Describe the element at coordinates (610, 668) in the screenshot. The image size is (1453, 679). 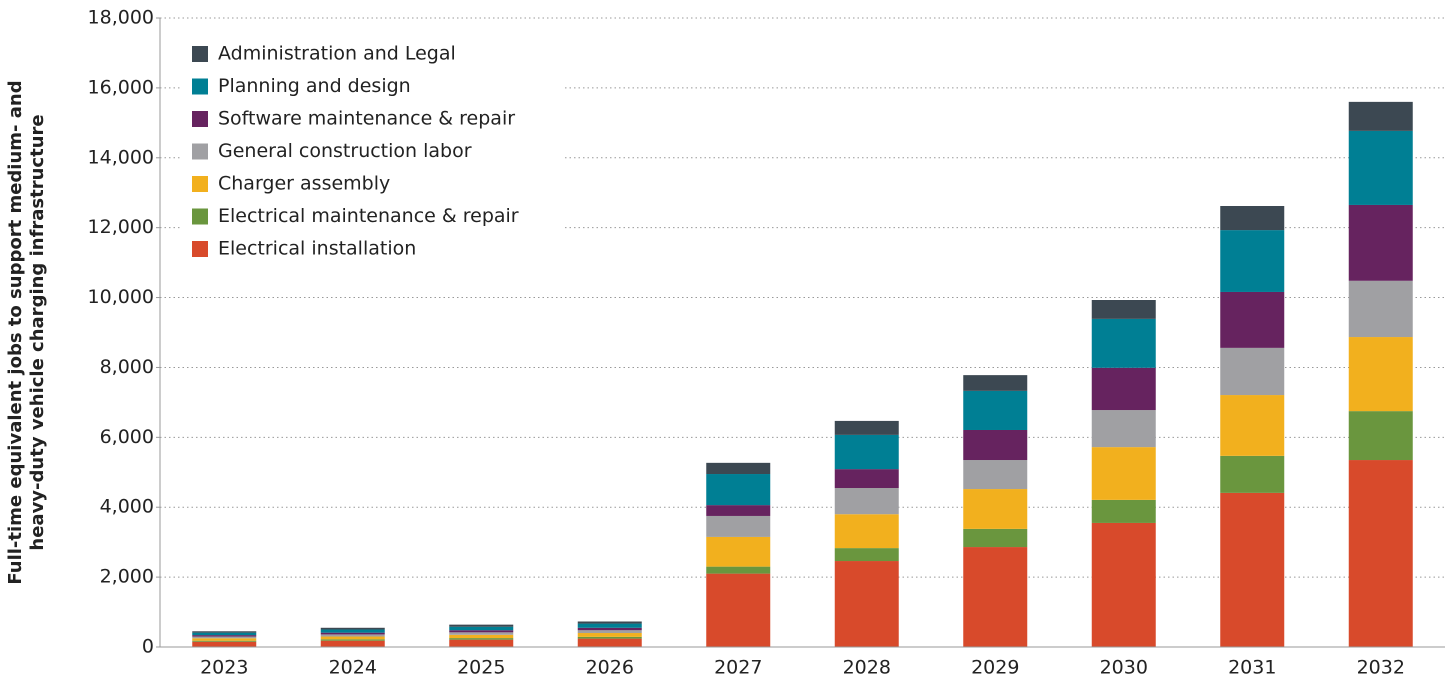
I see `x-tick-label: 2026` at that location.